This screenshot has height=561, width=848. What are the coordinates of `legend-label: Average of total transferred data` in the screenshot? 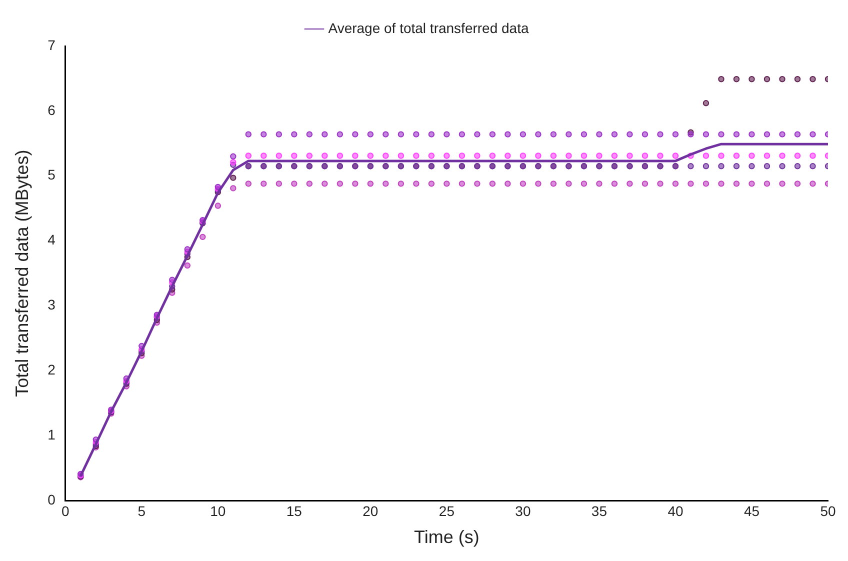 It's located at (428, 28).